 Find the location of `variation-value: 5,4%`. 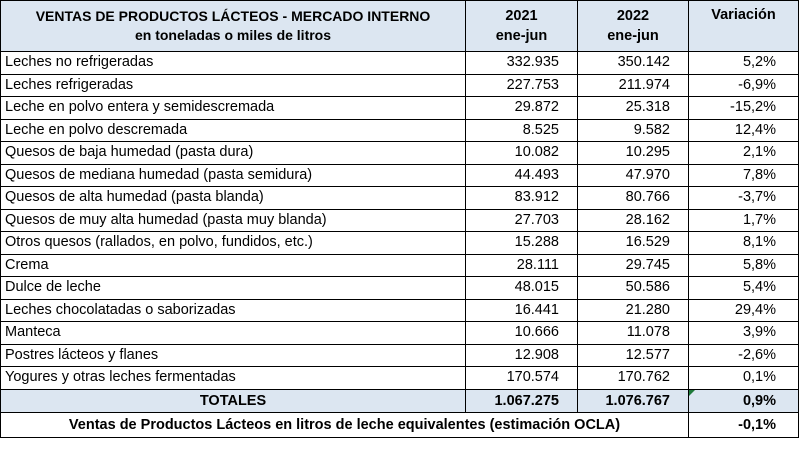

variation-value: 5,4% is located at coordinates (743, 288).